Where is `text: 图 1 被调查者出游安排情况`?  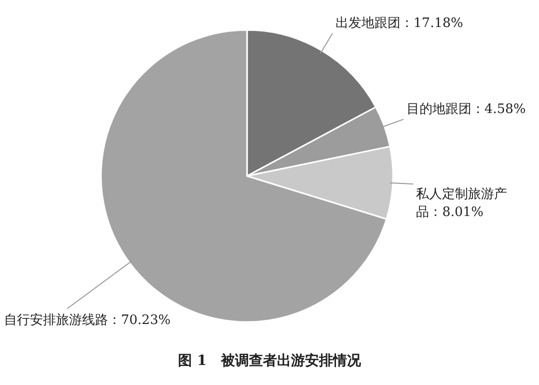 text: 图 1 被调查者出游安排情况 is located at coordinates (269, 361).